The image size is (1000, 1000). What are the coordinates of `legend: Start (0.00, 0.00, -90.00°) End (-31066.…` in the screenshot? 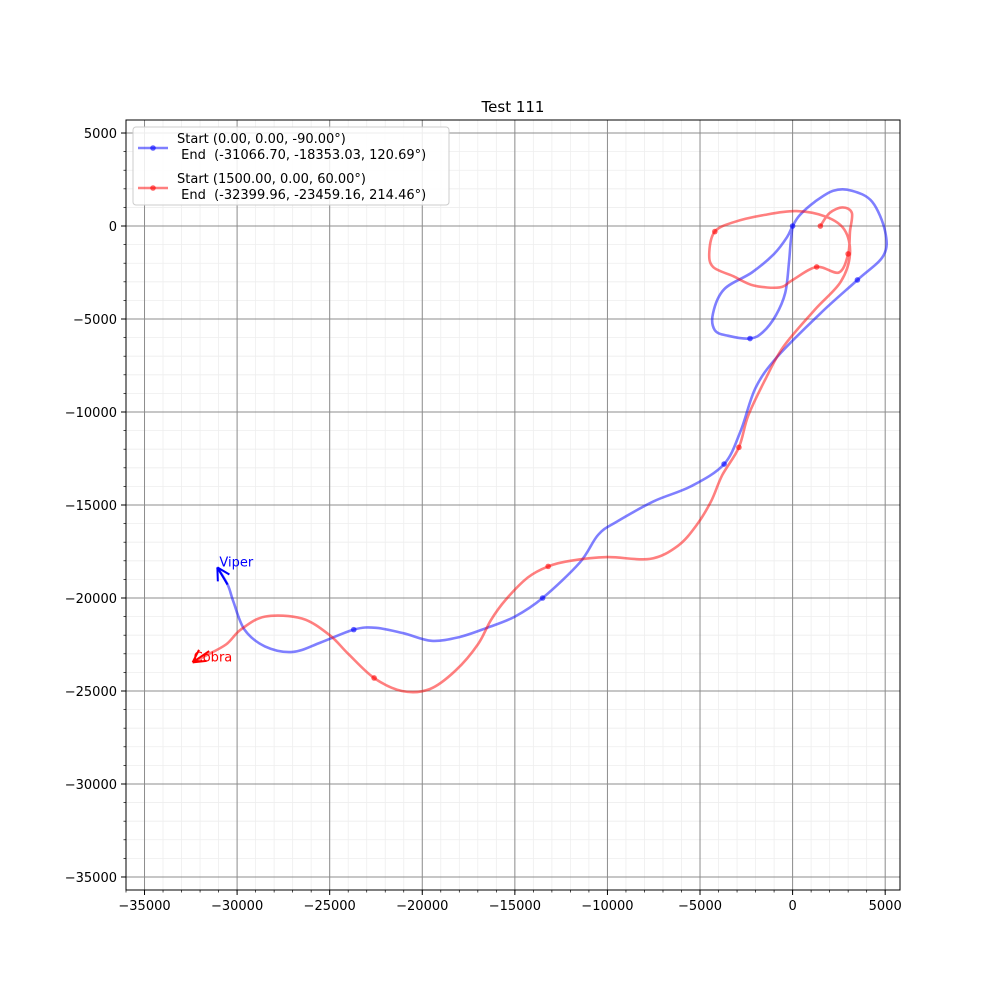 It's located at (291, 166).